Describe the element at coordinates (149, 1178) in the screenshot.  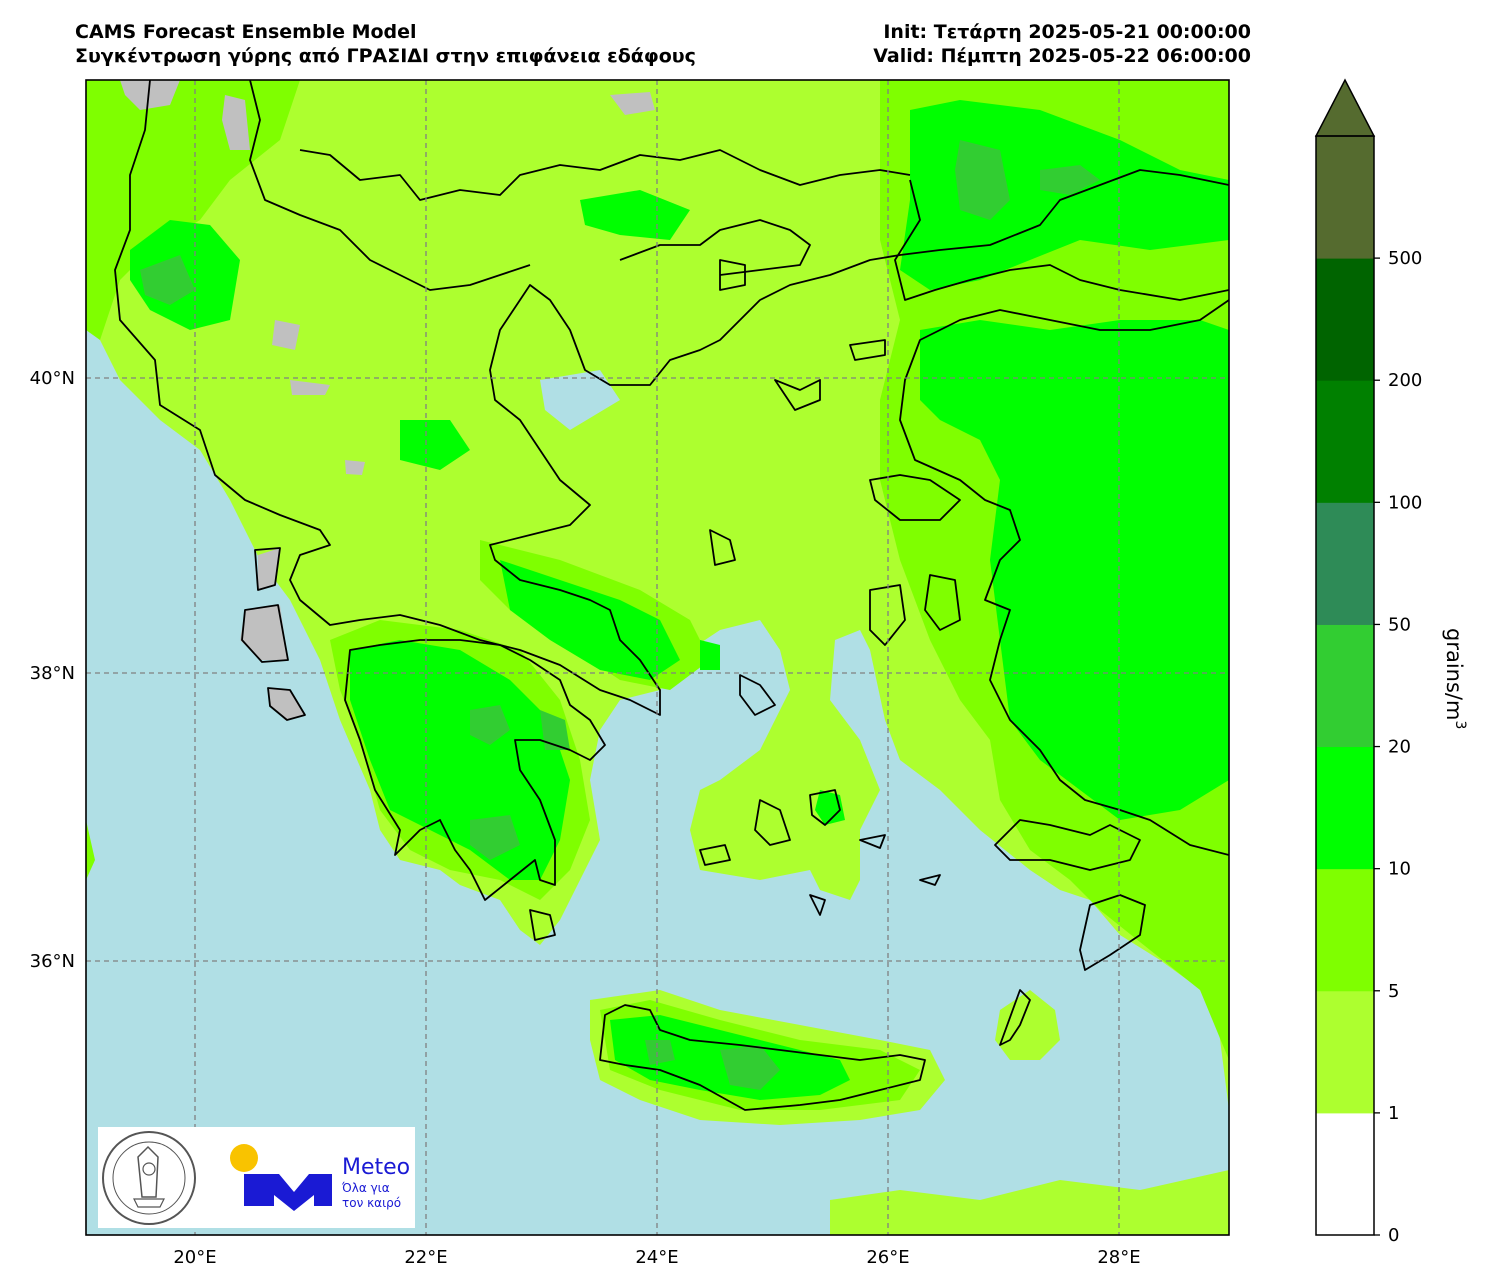
I see `noa-seal-logo` at that location.